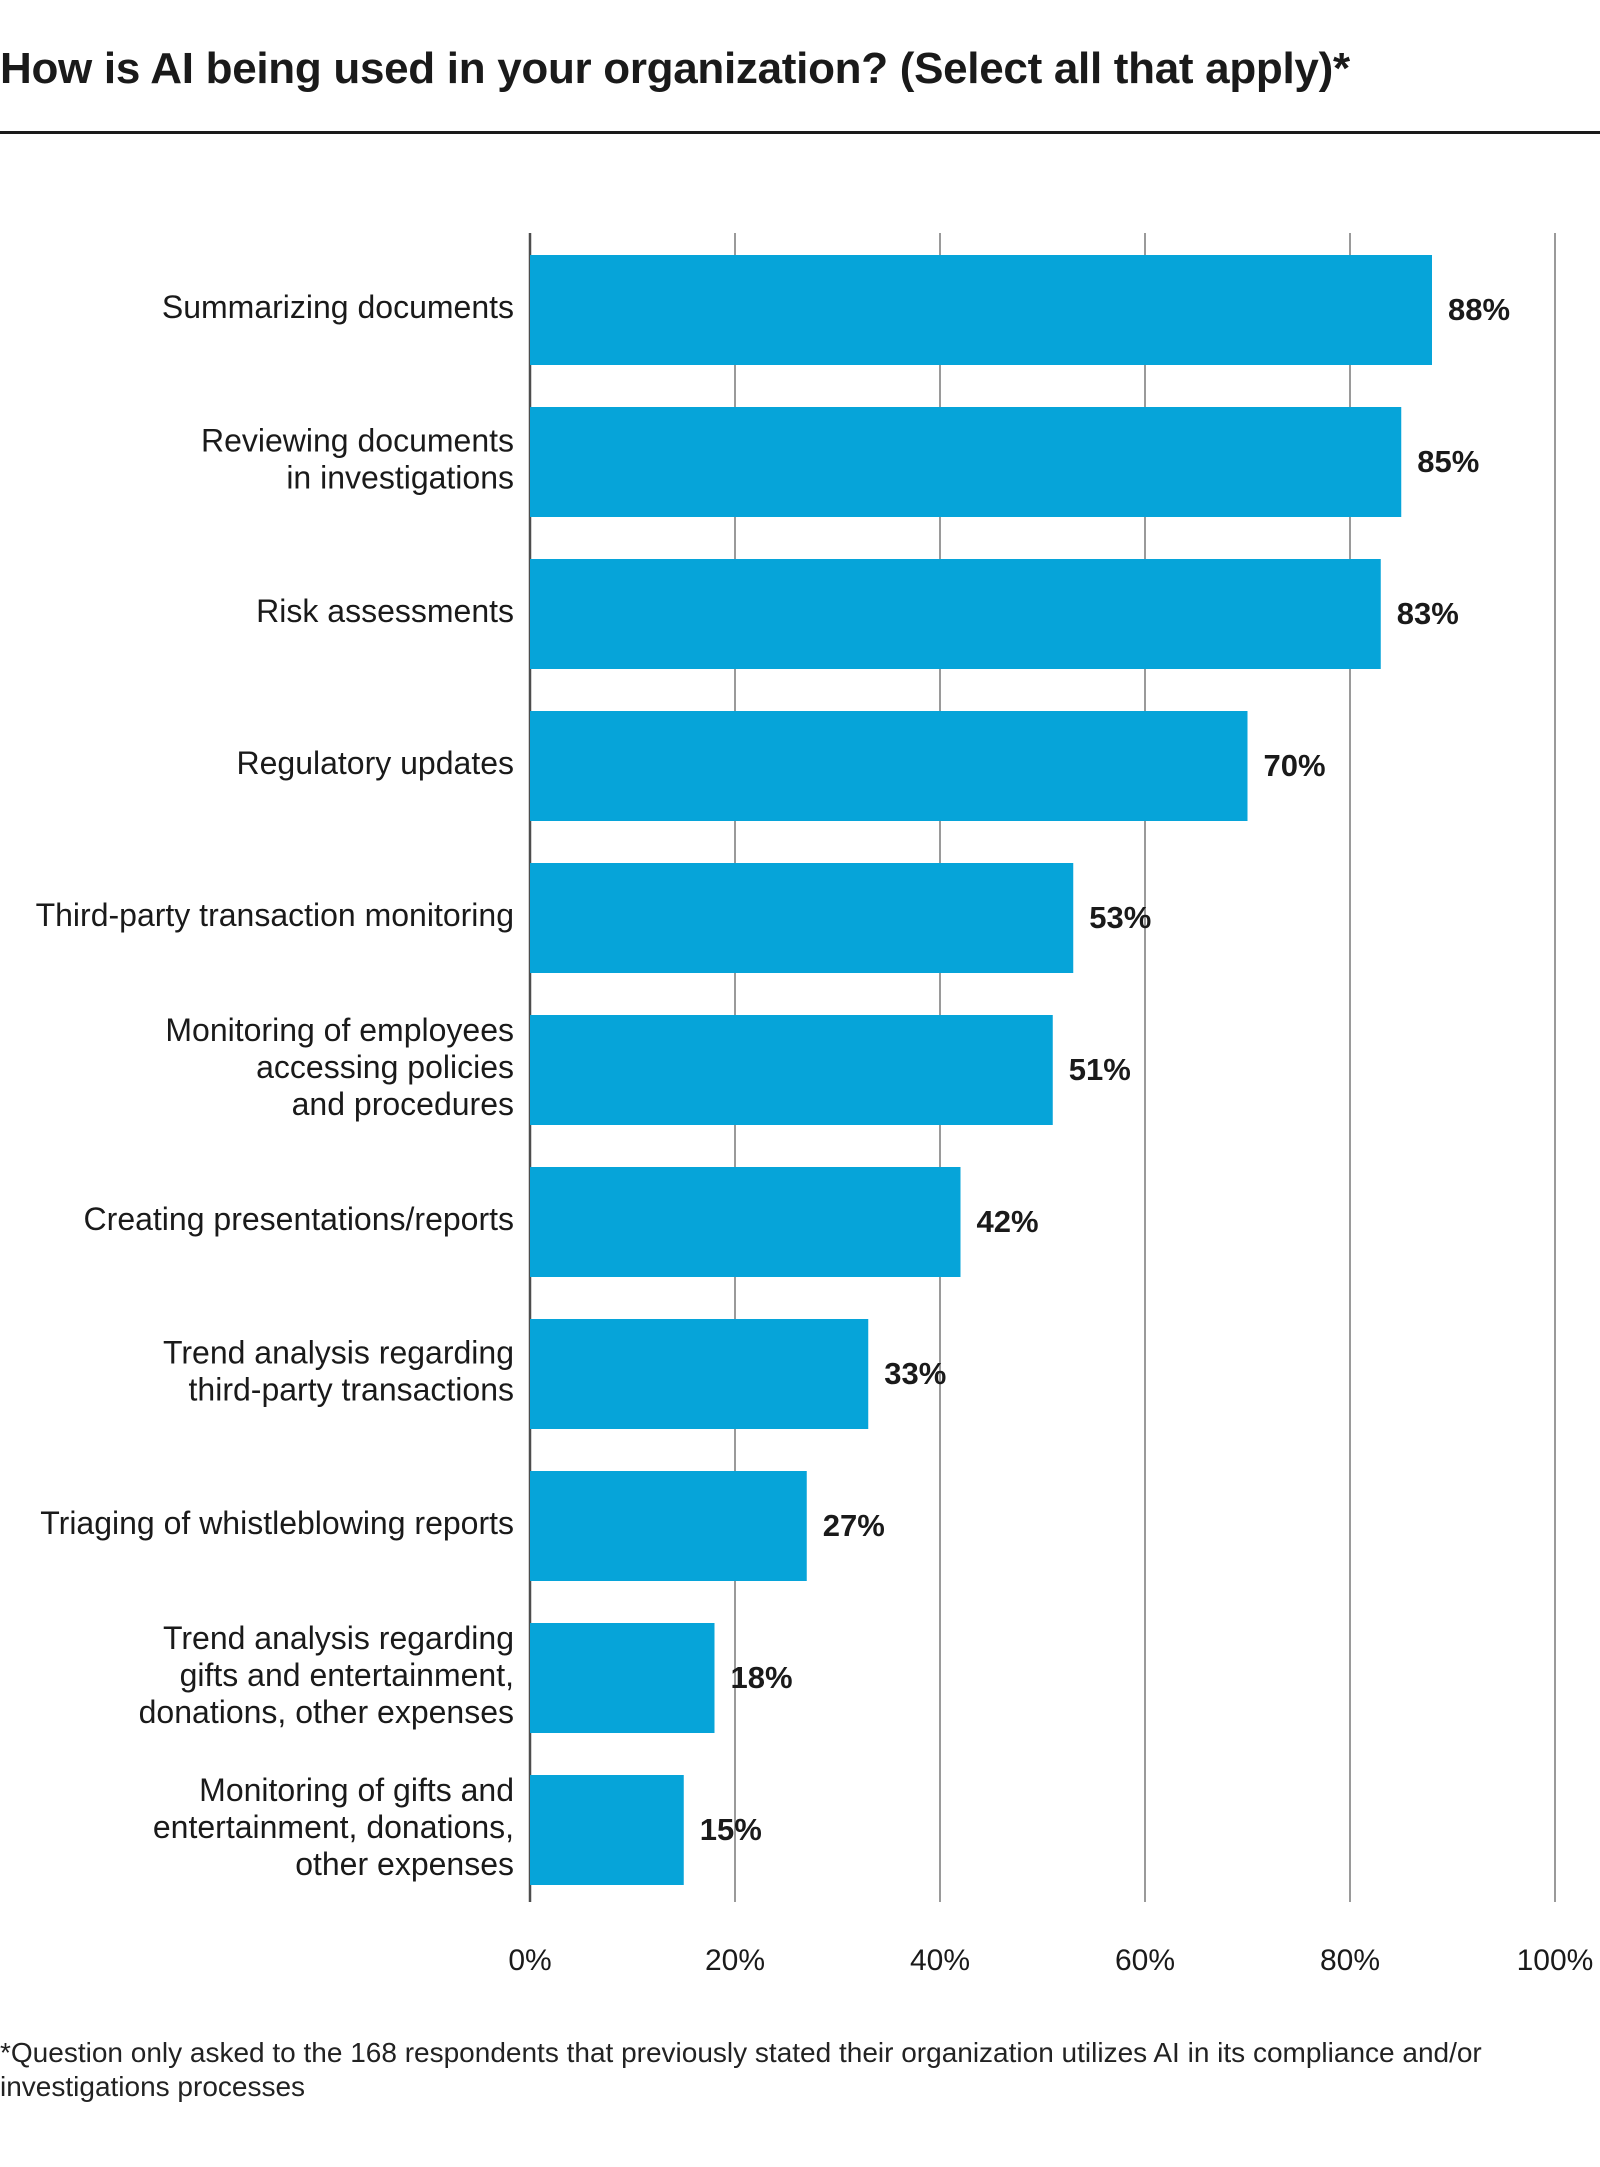 The image size is (1600, 2167). I want to click on category-label: Regulatory updates, so click(375, 763).